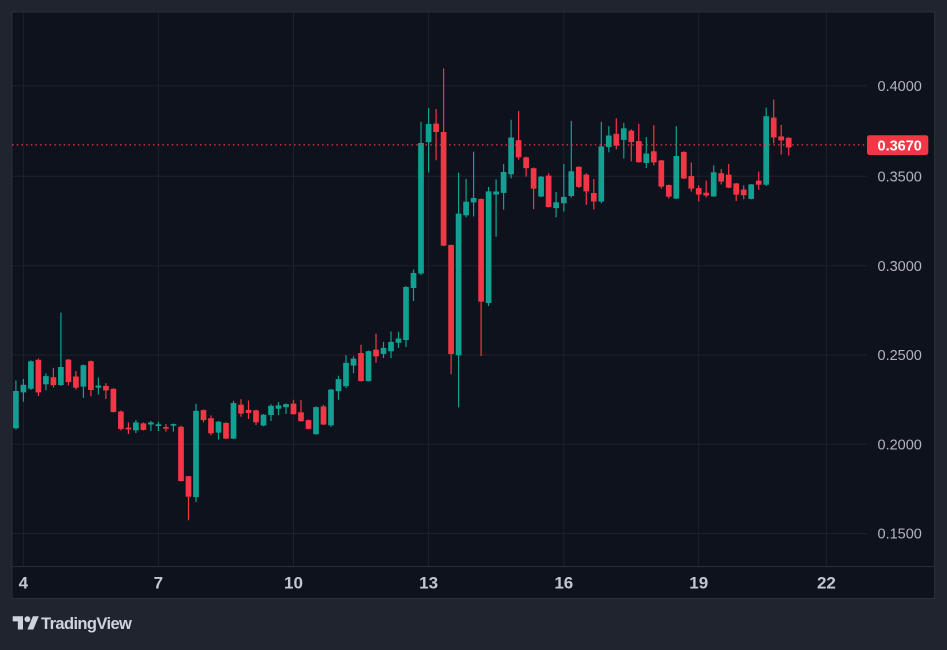 The image size is (947, 650). Describe the element at coordinates (900, 445) in the screenshot. I see `svg-text: 0.2000` at that location.